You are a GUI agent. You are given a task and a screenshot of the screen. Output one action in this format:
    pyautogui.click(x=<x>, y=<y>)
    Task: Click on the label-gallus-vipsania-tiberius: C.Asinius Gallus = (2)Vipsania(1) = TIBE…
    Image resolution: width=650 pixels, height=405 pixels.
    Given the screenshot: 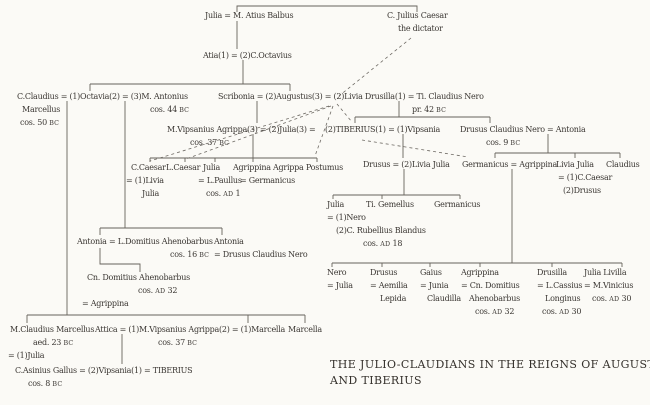 What is the action you would take?
    pyautogui.click(x=104, y=370)
    